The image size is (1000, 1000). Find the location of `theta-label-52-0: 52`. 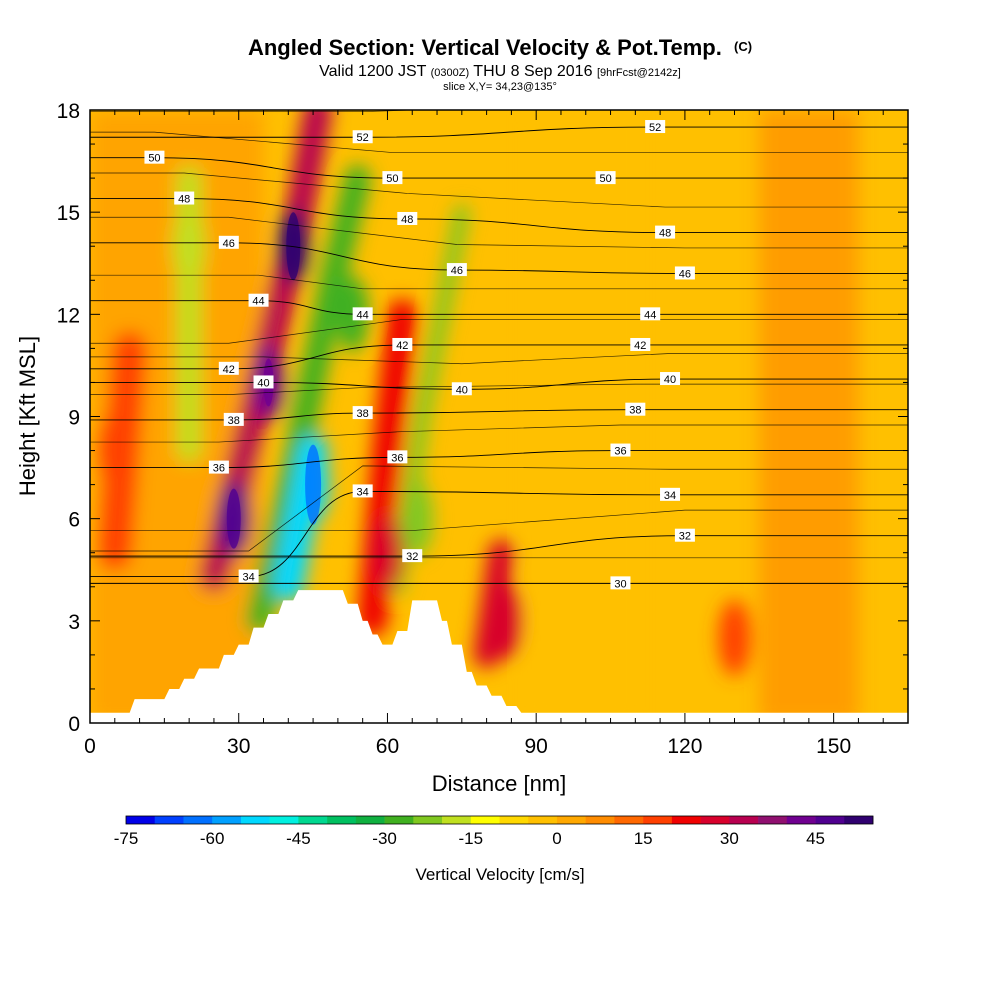

theta-label-52-0: 52 is located at coordinates (362, 137).